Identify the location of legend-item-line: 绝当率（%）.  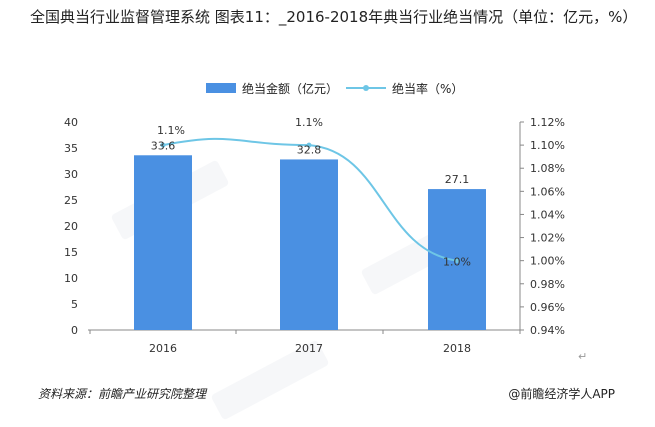
(404, 88).